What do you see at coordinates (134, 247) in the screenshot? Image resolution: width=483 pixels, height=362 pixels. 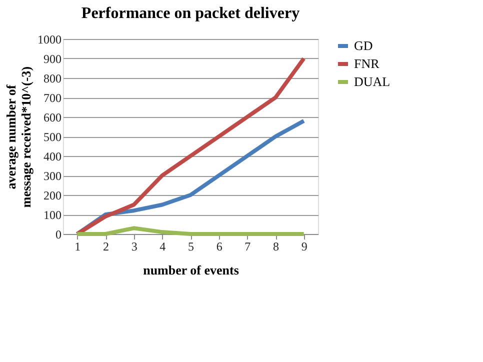 I see `x-tick-label: 3` at bounding box center [134, 247].